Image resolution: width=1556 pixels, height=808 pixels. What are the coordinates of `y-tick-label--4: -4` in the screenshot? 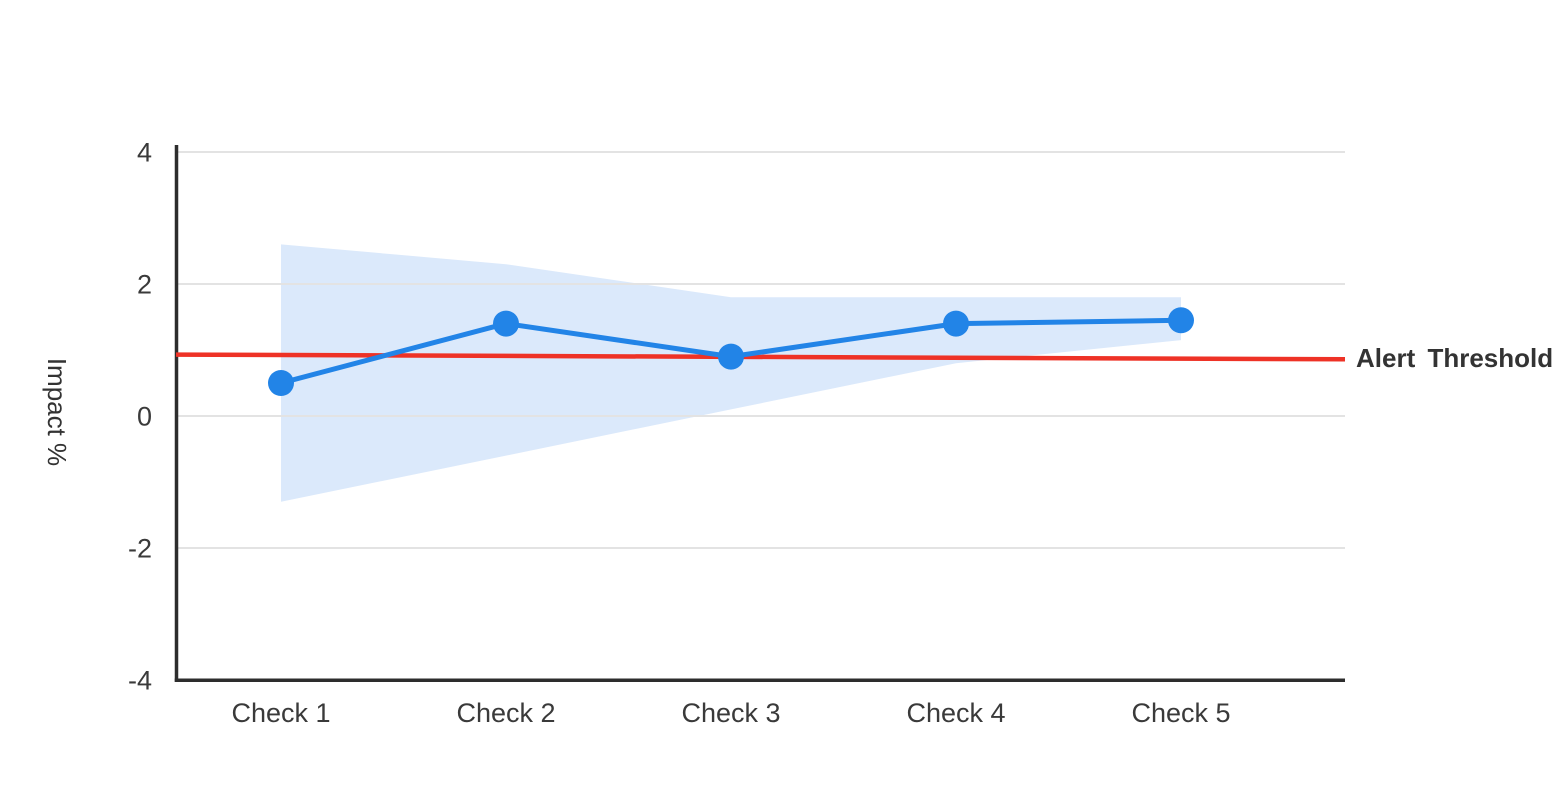 It's located at (140, 680).